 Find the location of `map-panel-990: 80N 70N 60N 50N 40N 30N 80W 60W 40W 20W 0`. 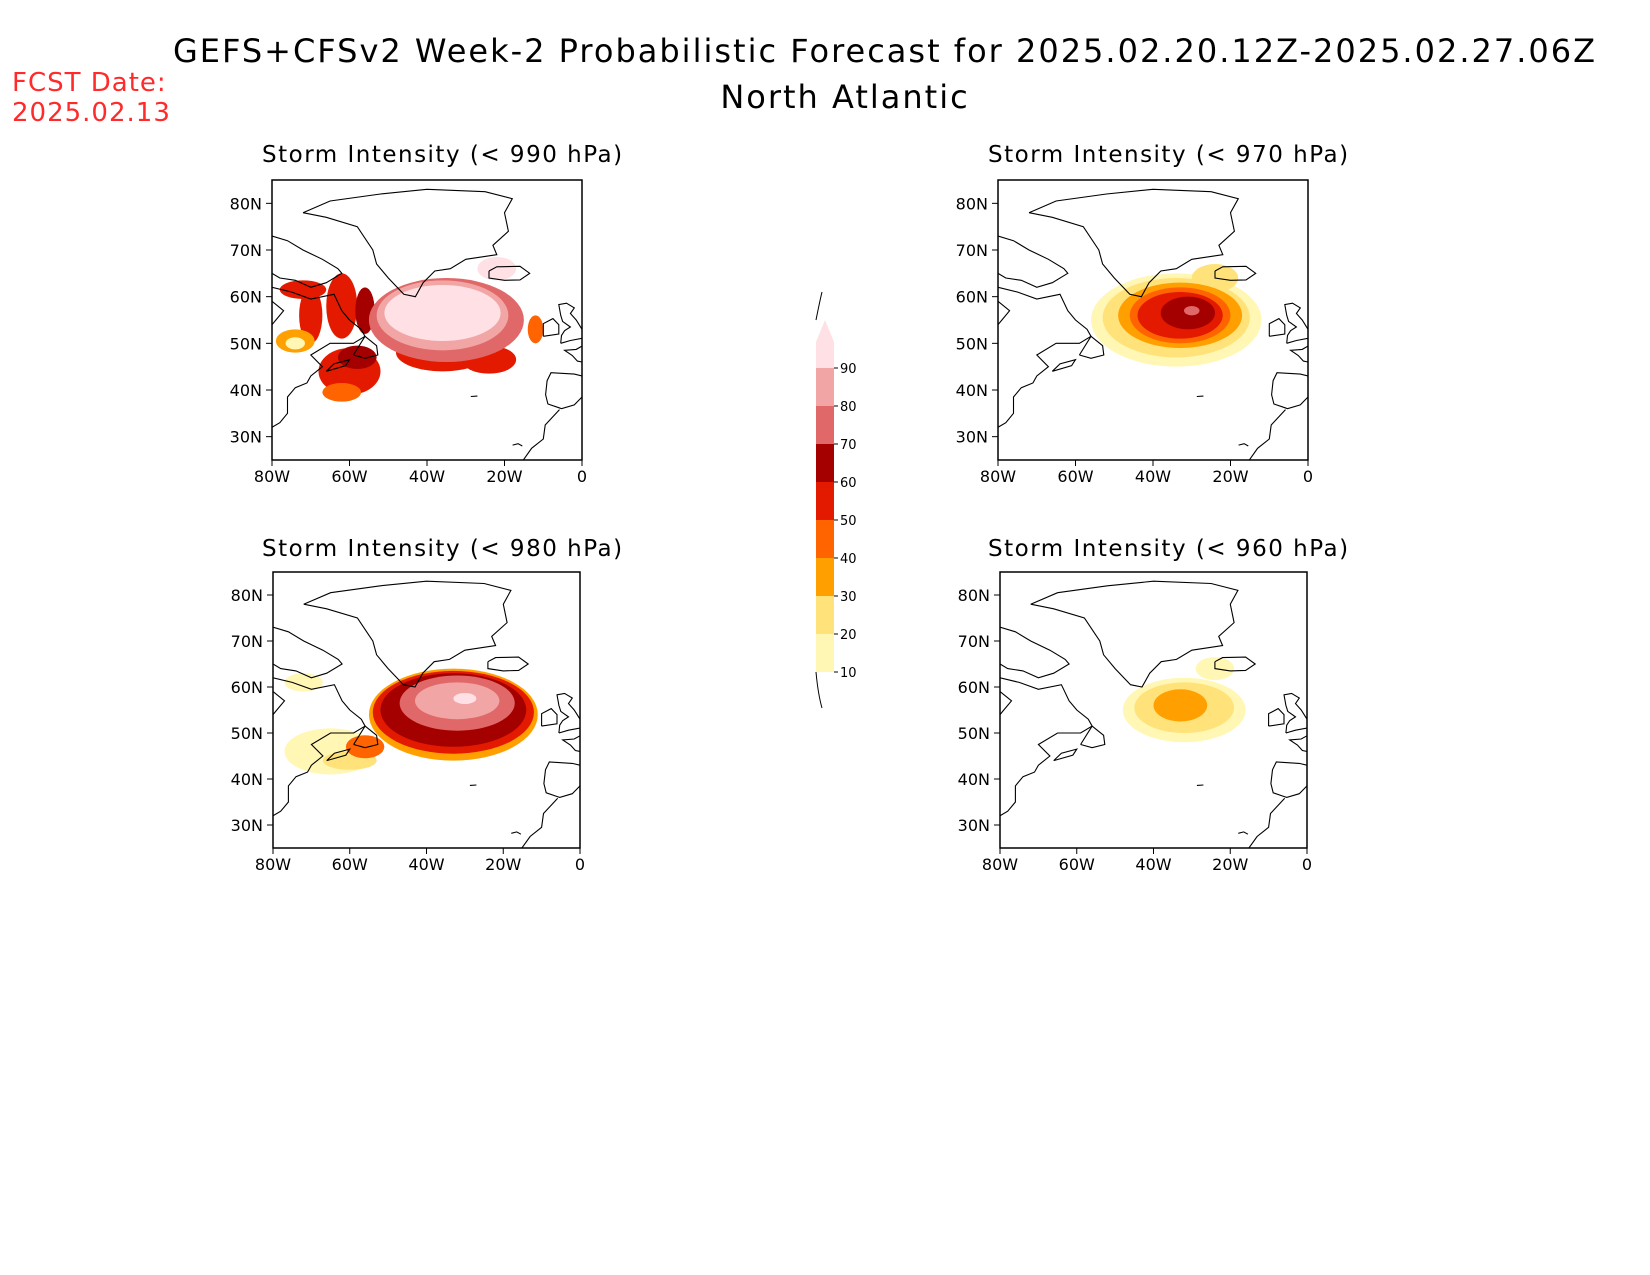

map-panel-990: 80N 70N 60N 50N 40N 30N 80W 60W 40W 20W 0 is located at coordinates (408, 332).